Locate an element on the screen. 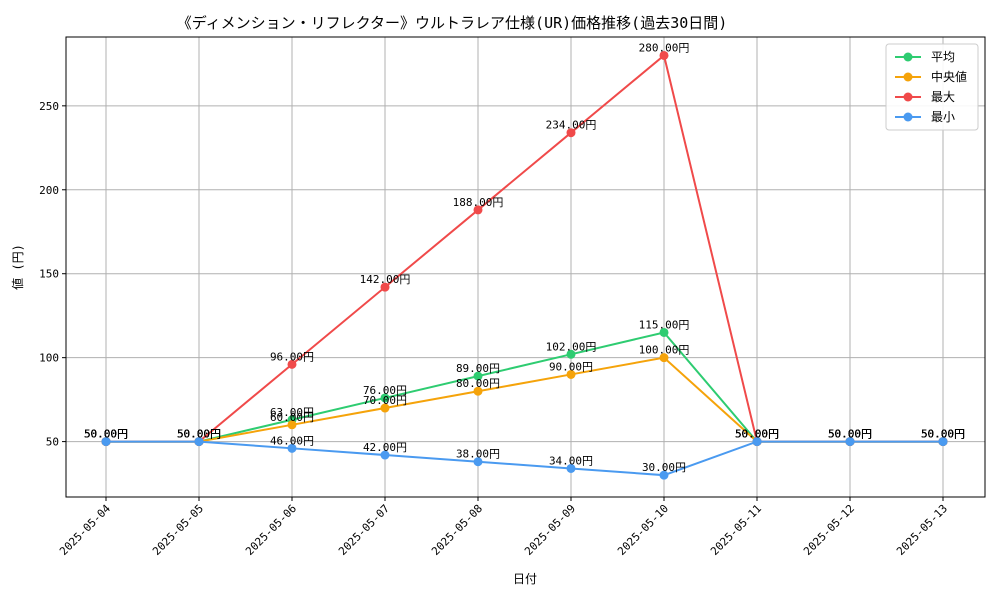  data-label: 46.00円 is located at coordinates (292, 440).